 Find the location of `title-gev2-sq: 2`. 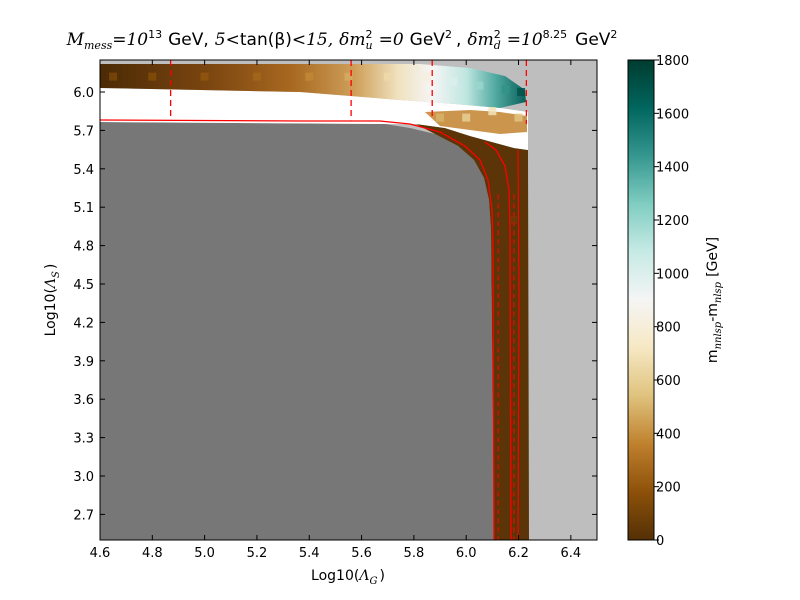

title-gev2-sq: 2 is located at coordinates (448, 34).